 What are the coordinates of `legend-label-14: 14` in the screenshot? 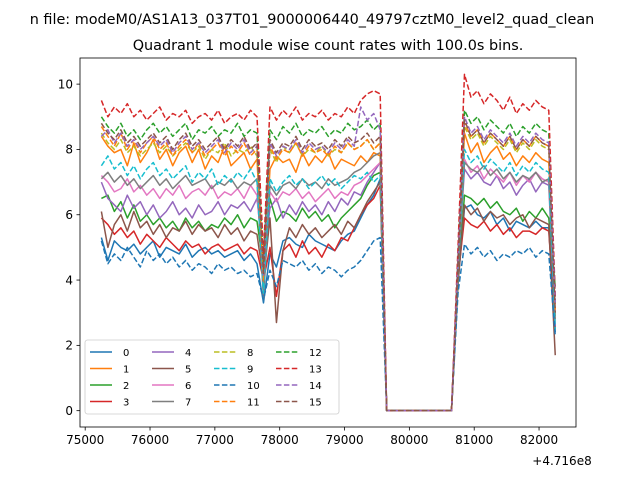 It's located at (315, 386).